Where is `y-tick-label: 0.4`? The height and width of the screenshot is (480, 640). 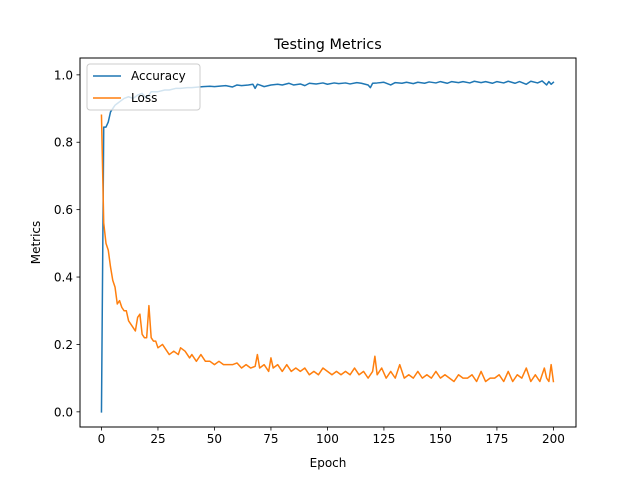
y-tick-label: 0.4 is located at coordinates (63, 278).